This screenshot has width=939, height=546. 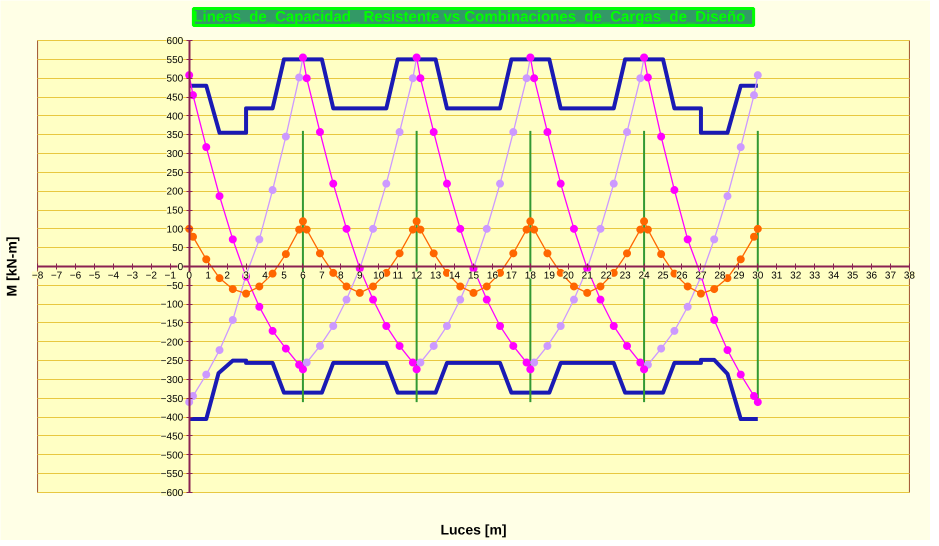 What do you see at coordinates (910, 276) in the screenshot?
I see `x-tick-label: 38` at bounding box center [910, 276].